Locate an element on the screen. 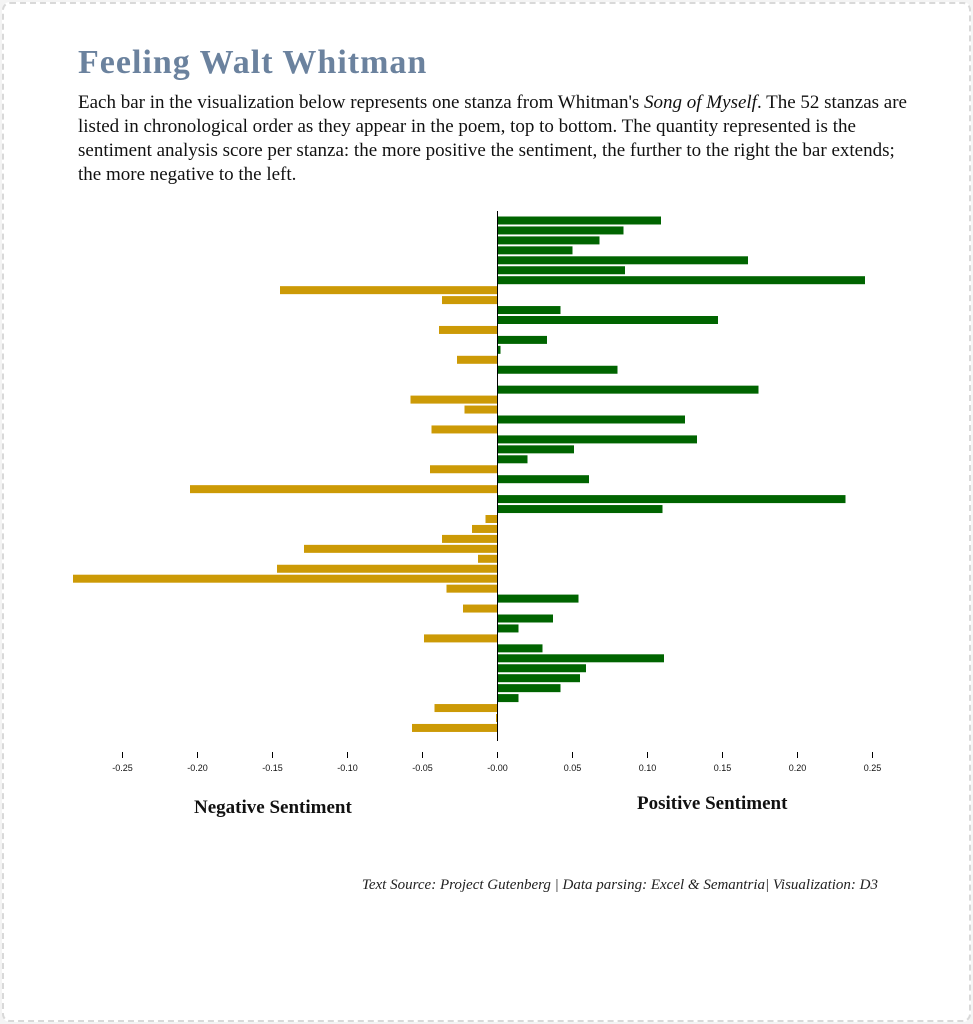  poem-title: Song of Myself is located at coordinates (700, 102).